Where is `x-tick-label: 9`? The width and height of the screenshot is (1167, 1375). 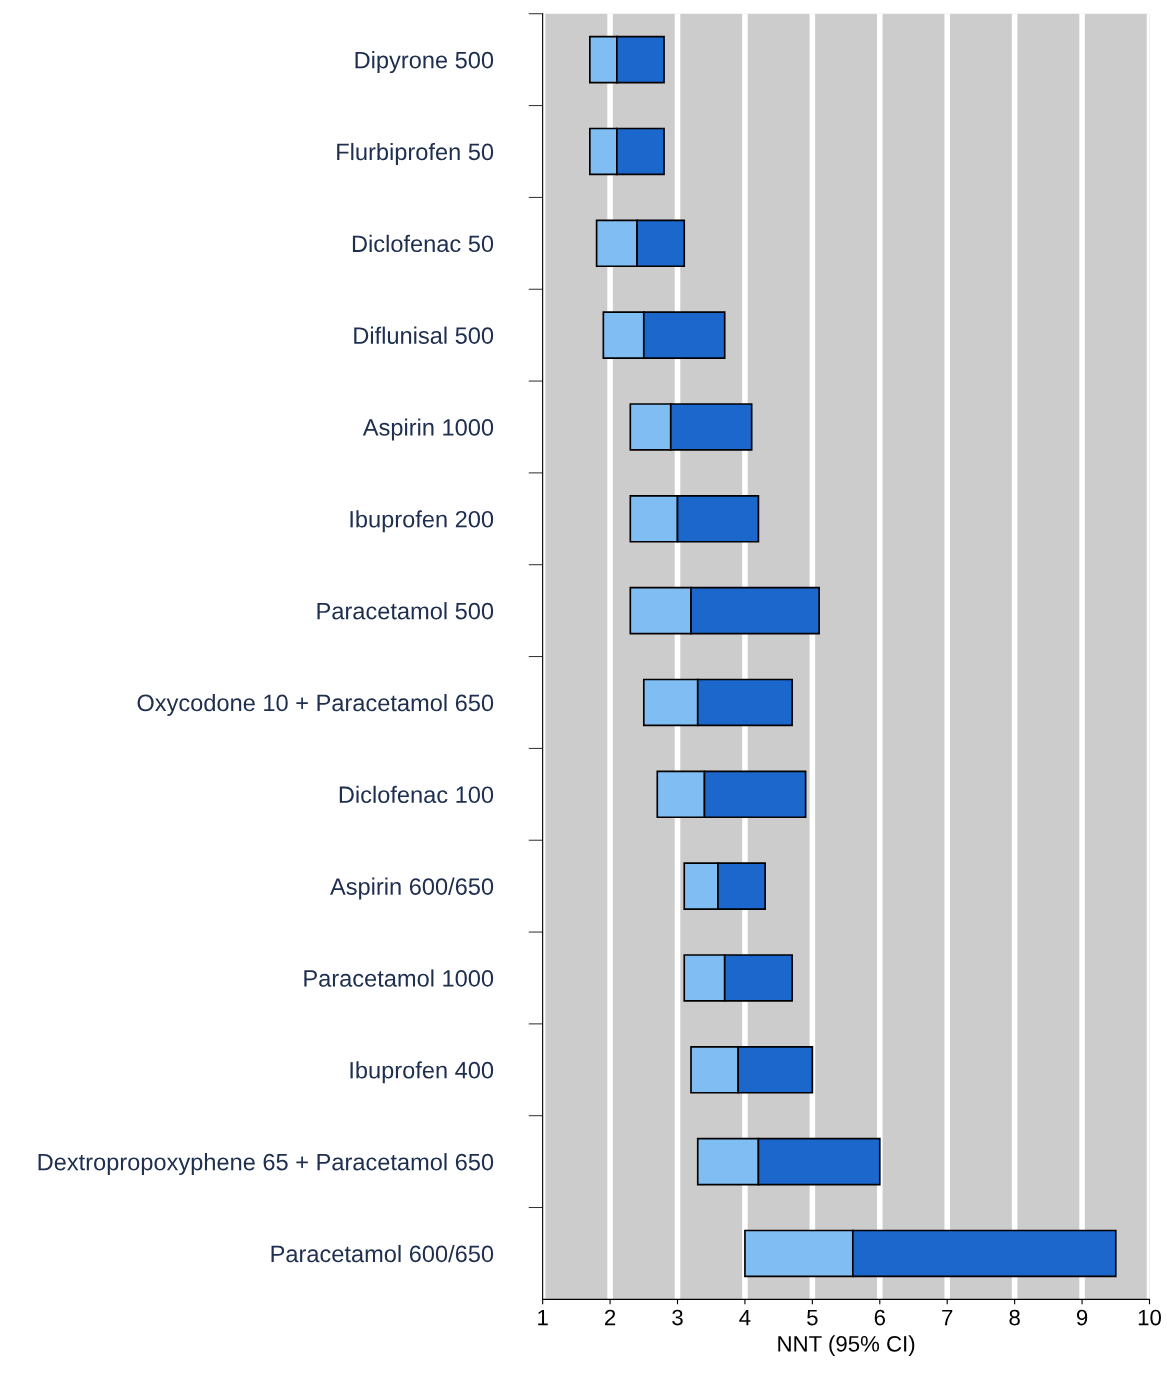
x-tick-label: 9 is located at coordinates (1082, 1317).